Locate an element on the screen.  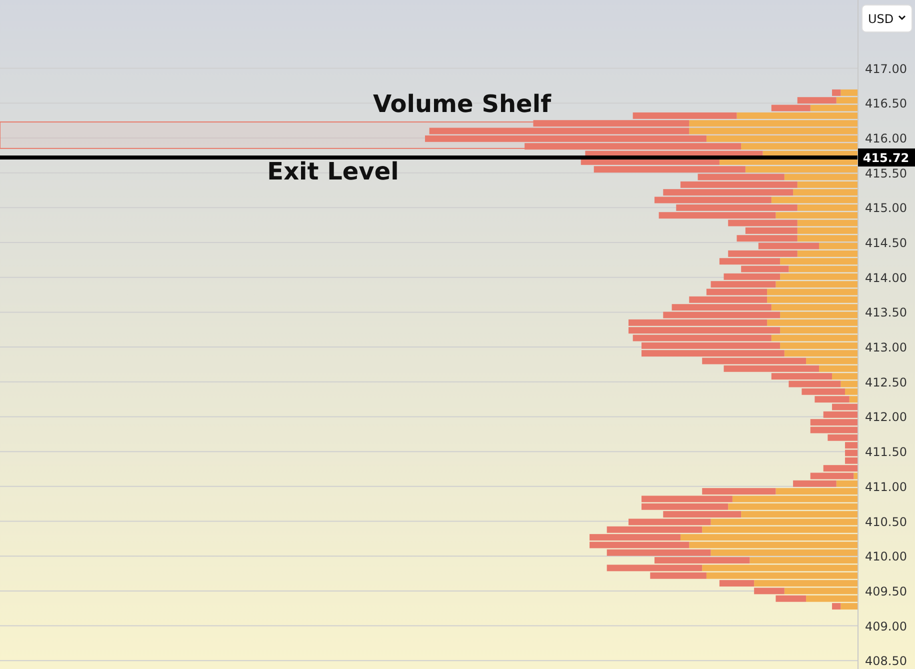
y-tick-label: 408.50 is located at coordinates (886, 661).